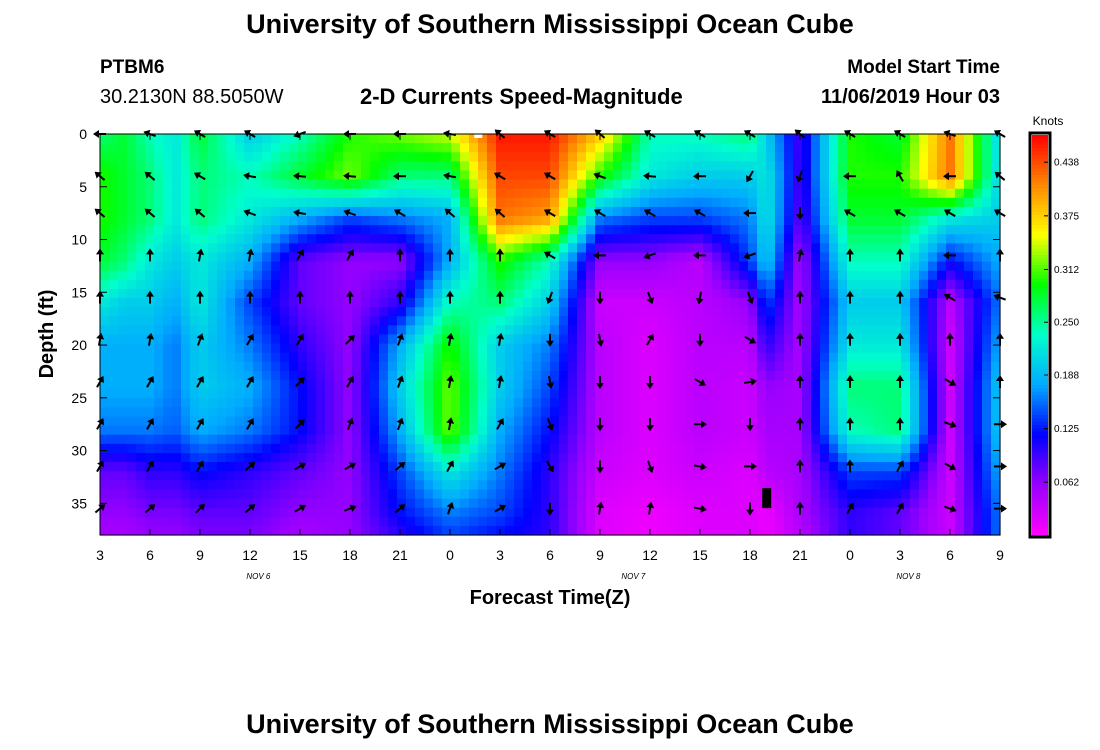 The height and width of the screenshot is (750, 1100). Describe the element at coordinates (79, 503) in the screenshot. I see `y-tick-label: 35` at that location.